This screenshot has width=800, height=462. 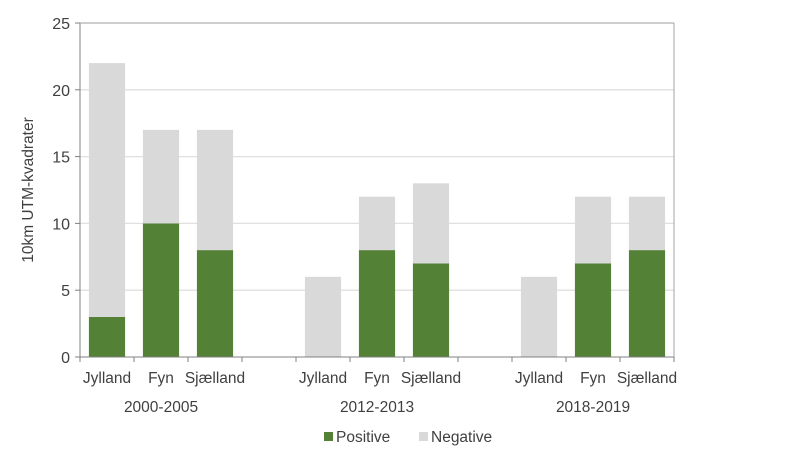 I want to click on bar-negative-2000-2005-sjælland, so click(x=215, y=190).